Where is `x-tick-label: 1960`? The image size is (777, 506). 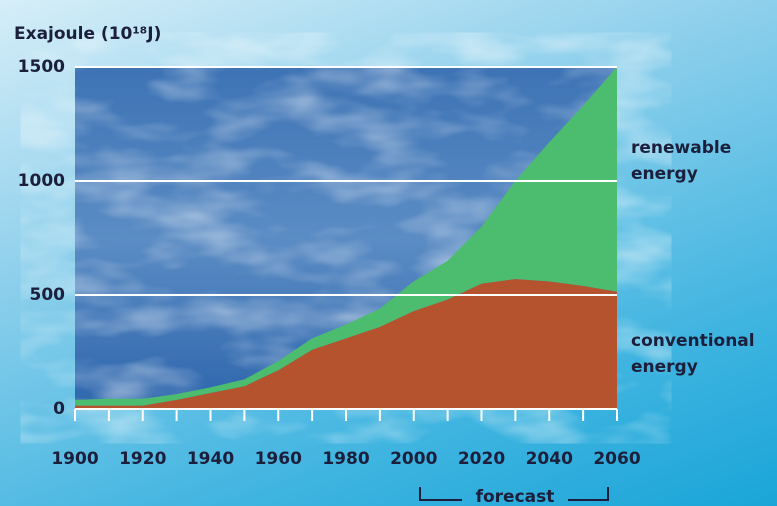
x-tick-label: 1960 is located at coordinates (278, 459).